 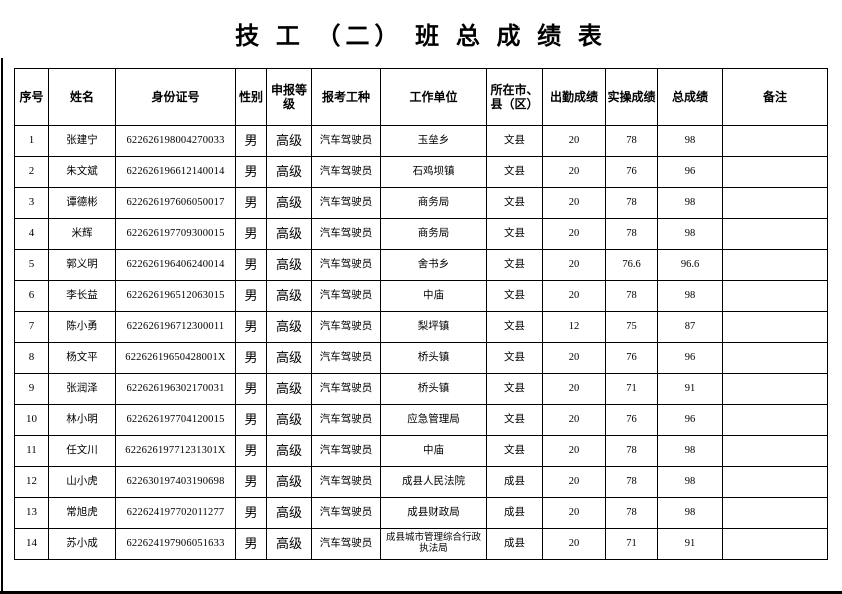 I want to click on cell-total: 96.6, so click(x=690, y=265).